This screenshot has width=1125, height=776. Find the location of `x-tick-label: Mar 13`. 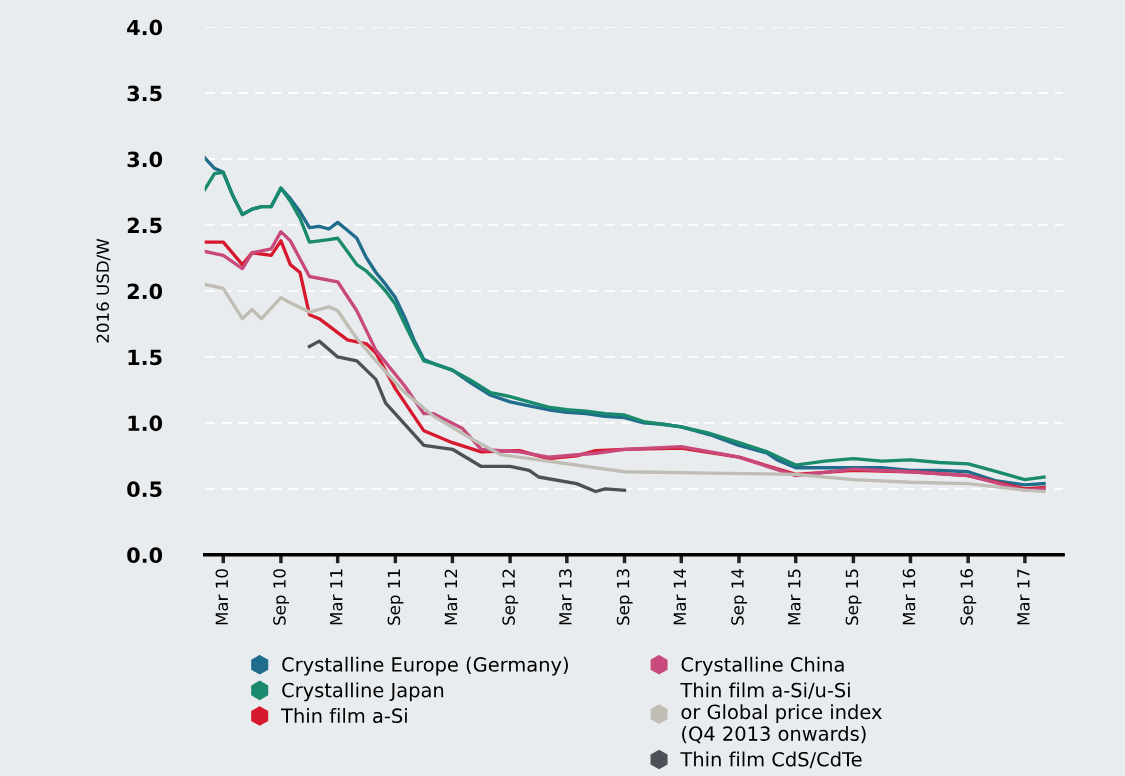

x-tick-label: Mar 13 is located at coordinates (565, 597).